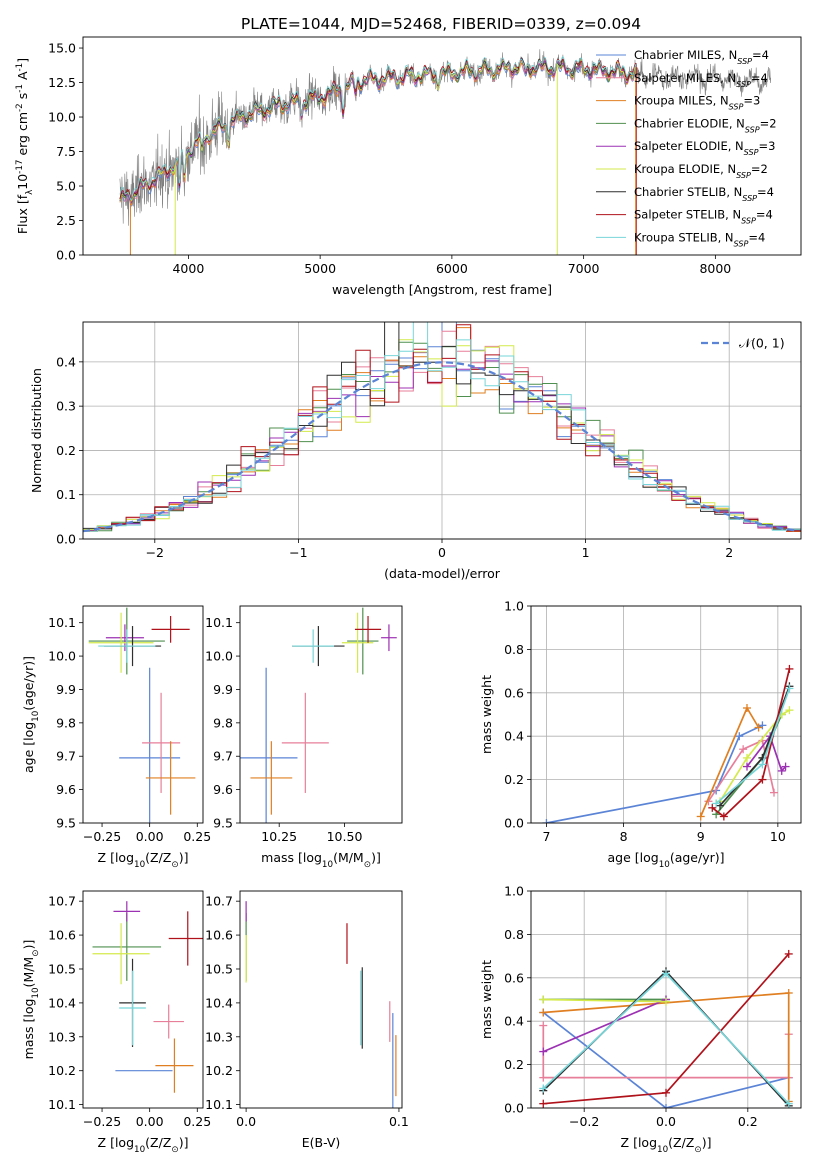 This screenshot has width=819, height=1170. Describe the element at coordinates (584, 268) in the screenshot. I see `x-tick-label: 7000` at that location.